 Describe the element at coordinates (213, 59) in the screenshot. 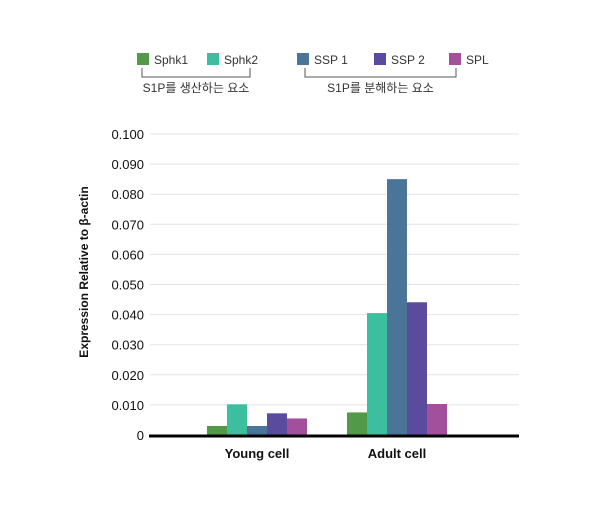

I see `legend-swatch-sphk2` at that location.